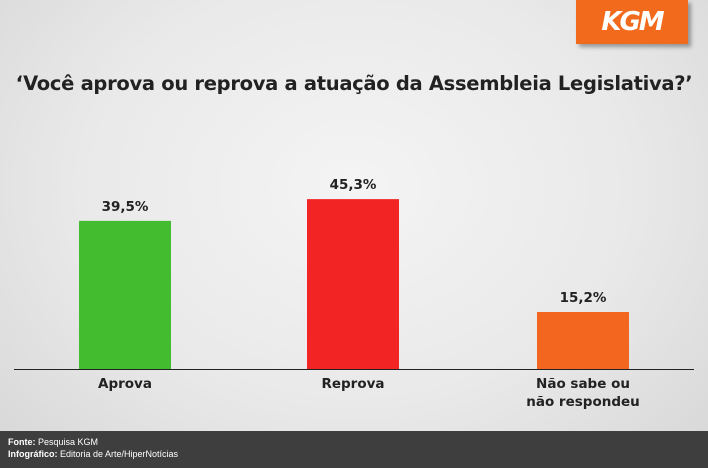 This screenshot has height=468, width=708. What do you see at coordinates (118, 454) in the screenshot?
I see `credit-value: Editoria de Arte/HiperNotícias` at bounding box center [118, 454].